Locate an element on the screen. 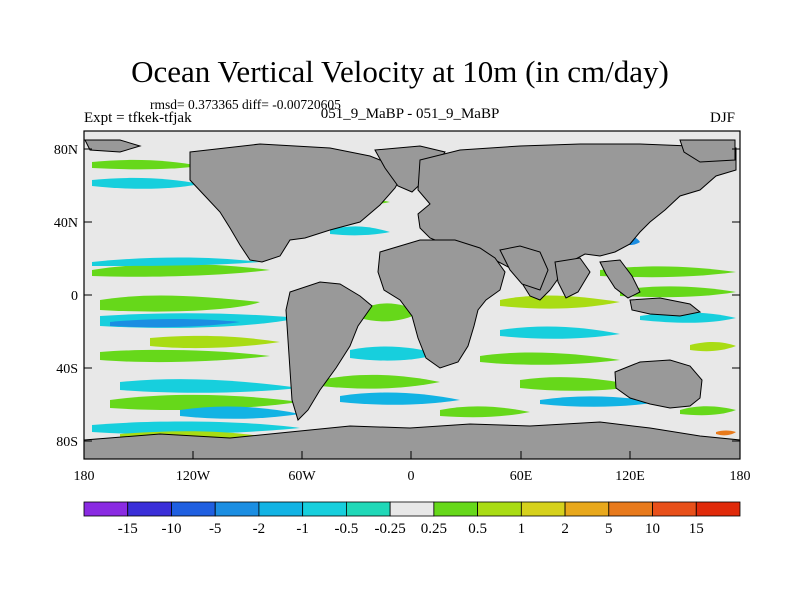  colorbar-label: 2 is located at coordinates (565, 529).